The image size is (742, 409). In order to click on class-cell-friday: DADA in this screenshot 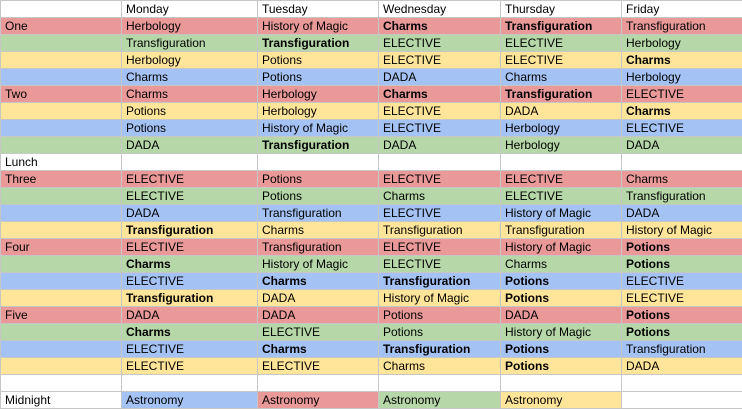, I will do `click(681, 366)`.